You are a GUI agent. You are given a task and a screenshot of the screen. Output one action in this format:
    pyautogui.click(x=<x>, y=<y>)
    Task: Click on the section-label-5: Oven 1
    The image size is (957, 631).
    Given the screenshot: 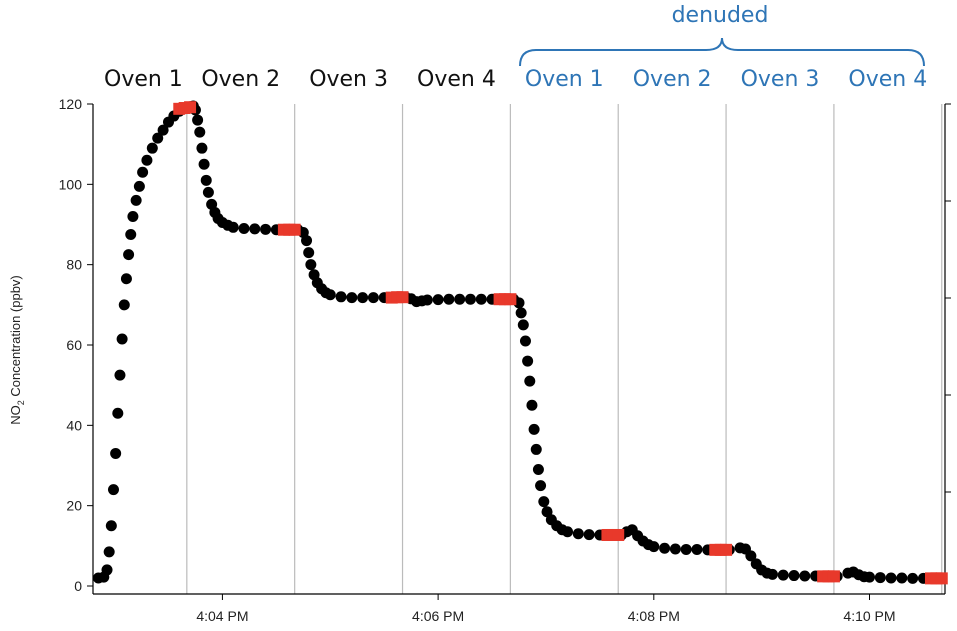 What is the action you would take?
    pyautogui.click(x=564, y=79)
    